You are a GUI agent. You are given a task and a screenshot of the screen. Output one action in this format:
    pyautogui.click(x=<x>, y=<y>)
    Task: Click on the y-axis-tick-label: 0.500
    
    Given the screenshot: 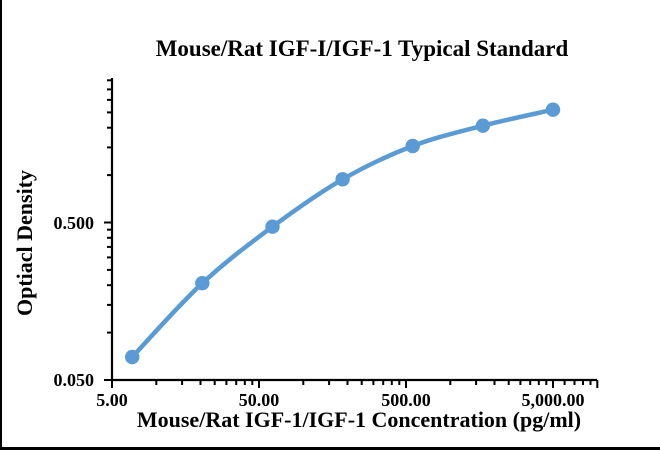 What is the action you would take?
    pyautogui.click(x=74, y=222)
    